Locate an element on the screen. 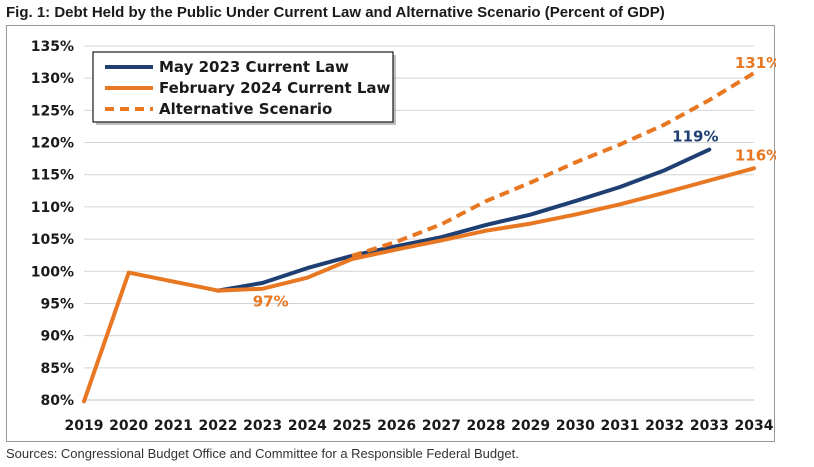 Image resolution: width=814 pixels, height=467 pixels. y-tick-label: 95% is located at coordinates (57, 304).